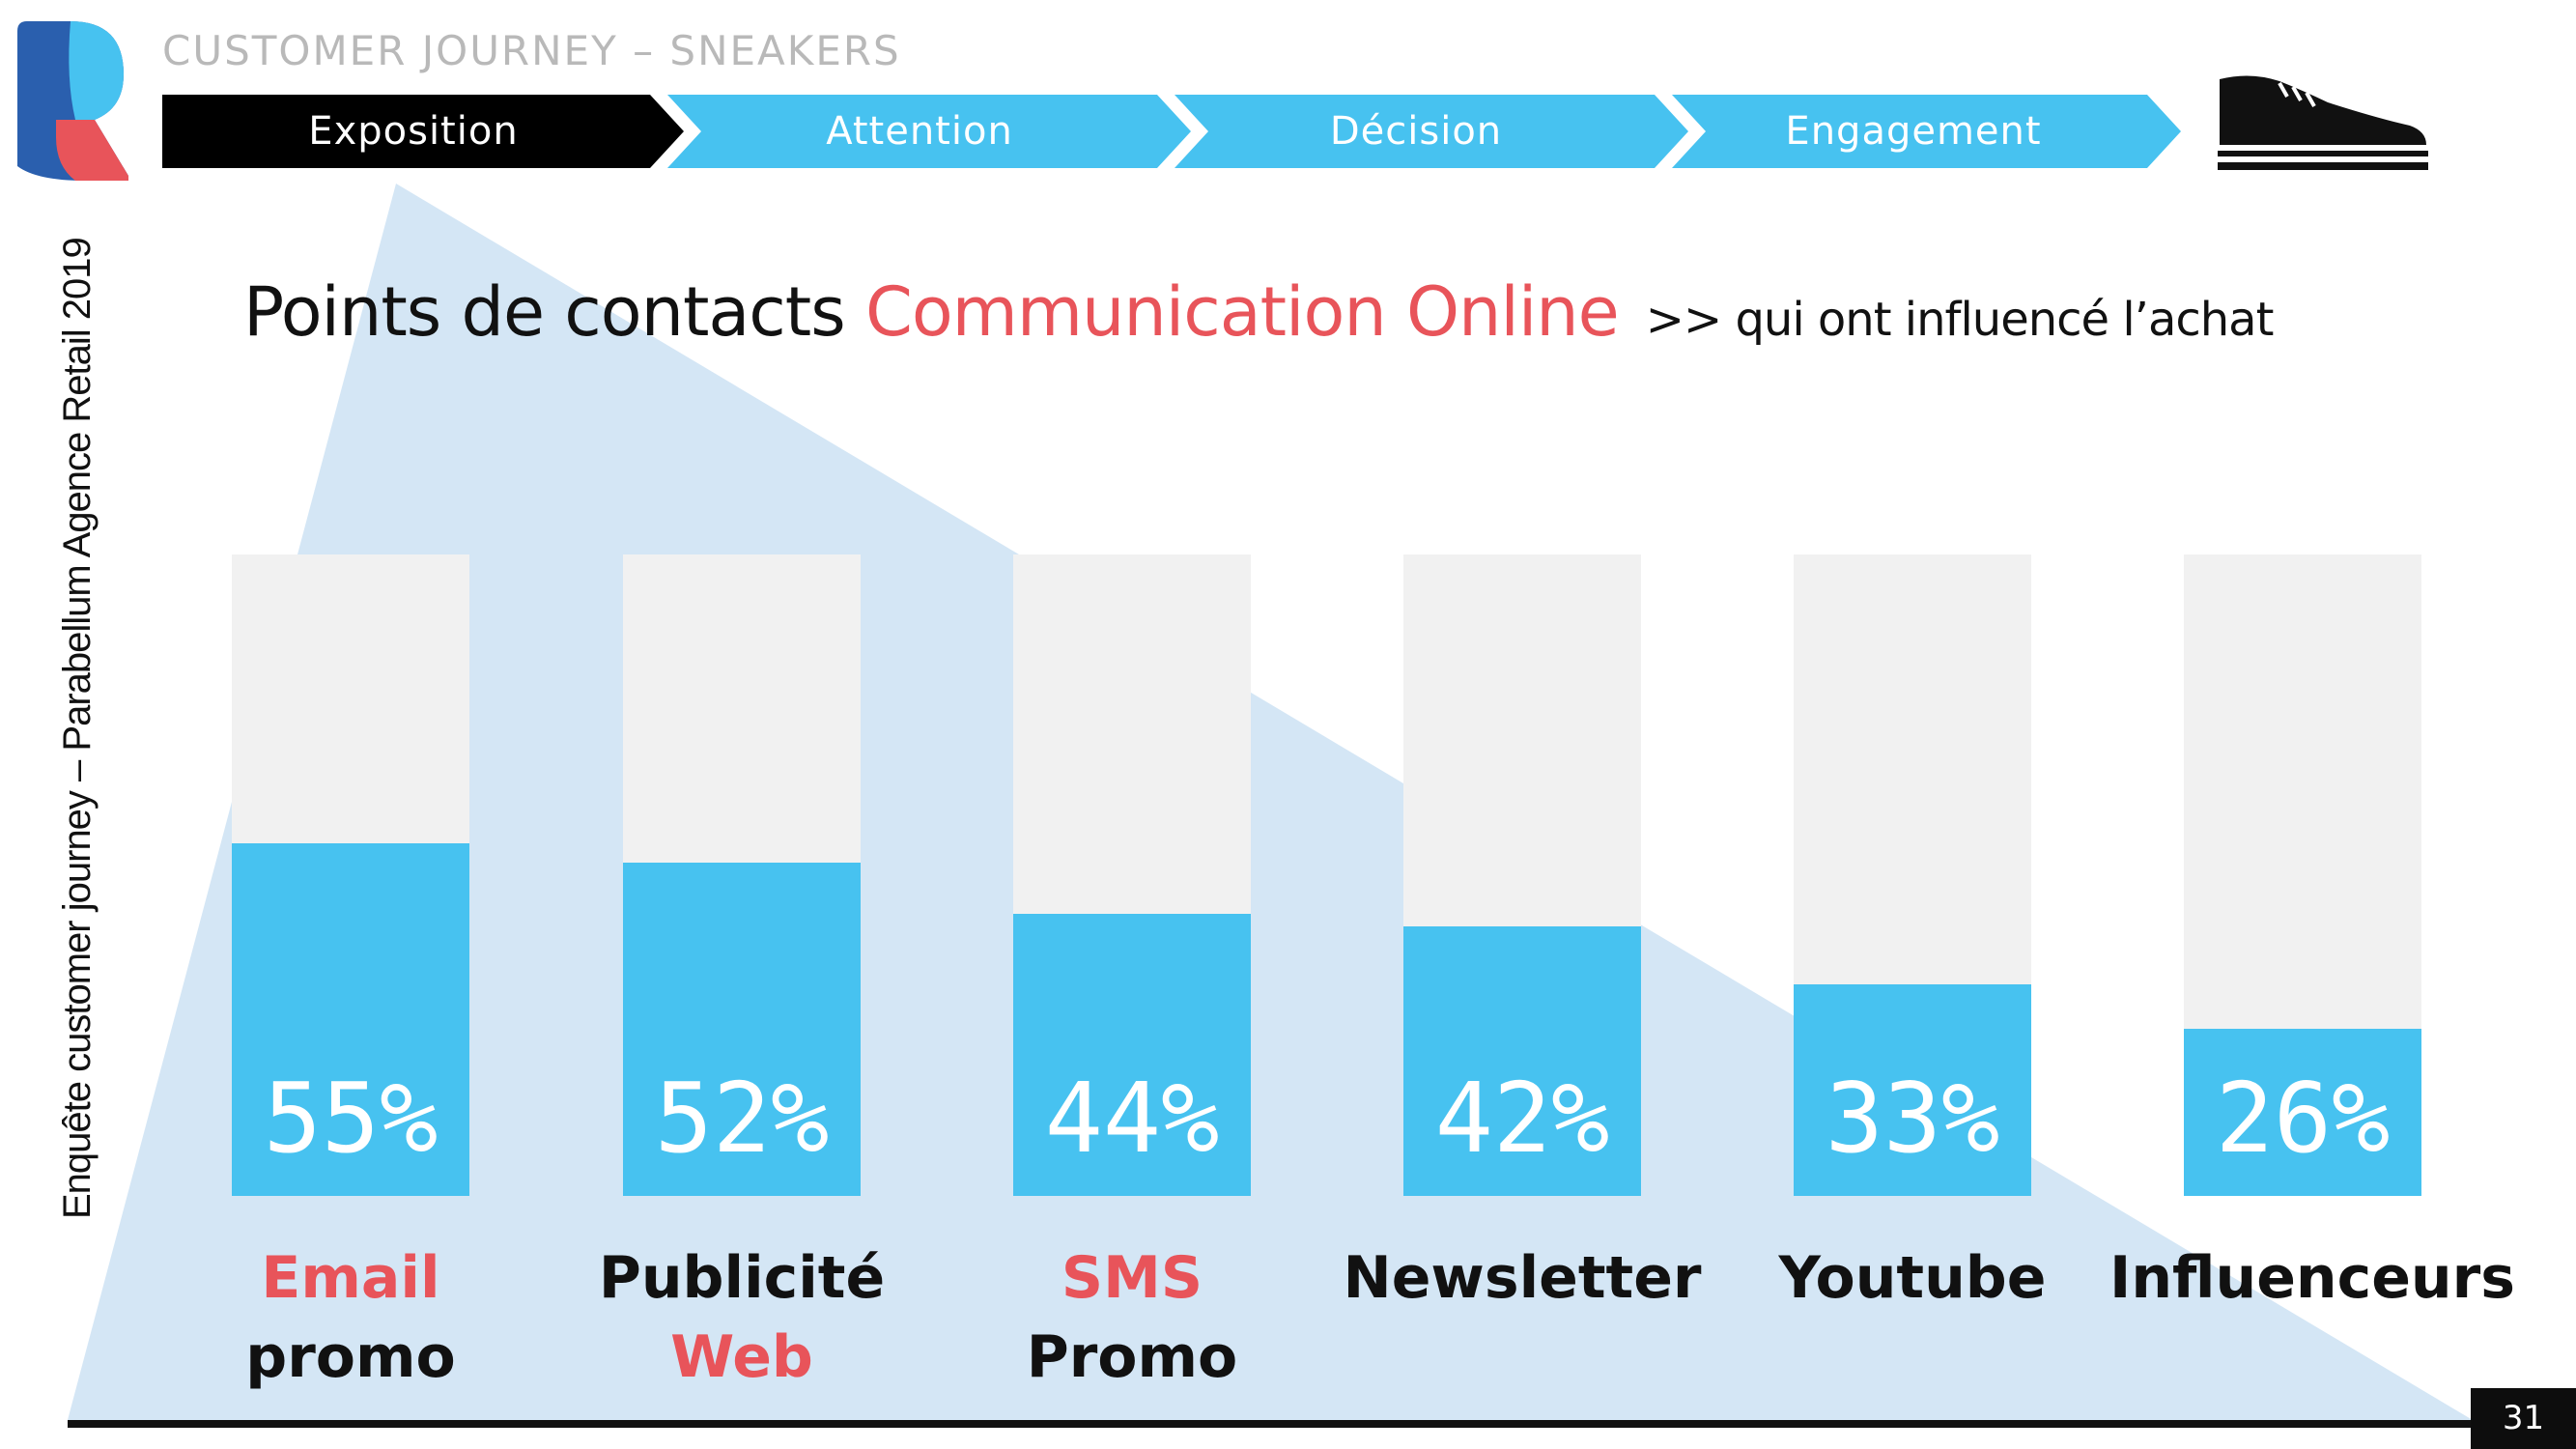 This screenshot has width=2576, height=1449. What do you see at coordinates (1960, 320) in the screenshot?
I see `headline-subtitle: >> qui ont influencé l’achat` at bounding box center [1960, 320].